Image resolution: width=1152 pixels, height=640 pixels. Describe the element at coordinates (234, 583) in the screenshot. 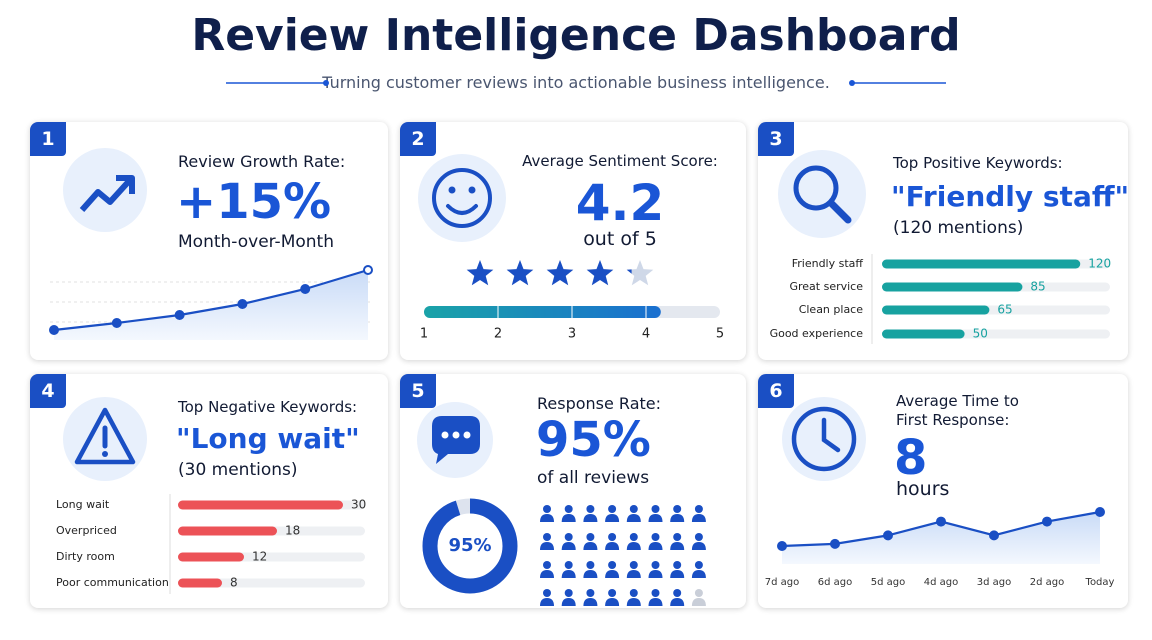

I see `bar-value: 8` at that location.